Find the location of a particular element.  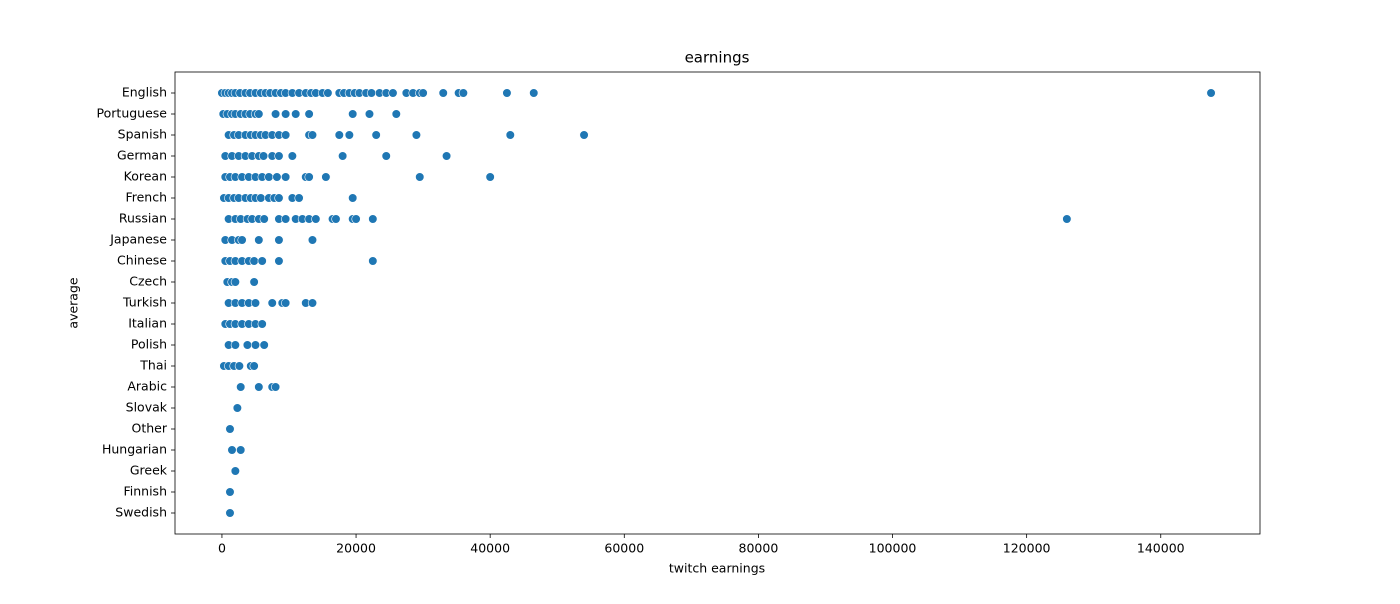

y-tick-label: Finnish is located at coordinates (145, 491).